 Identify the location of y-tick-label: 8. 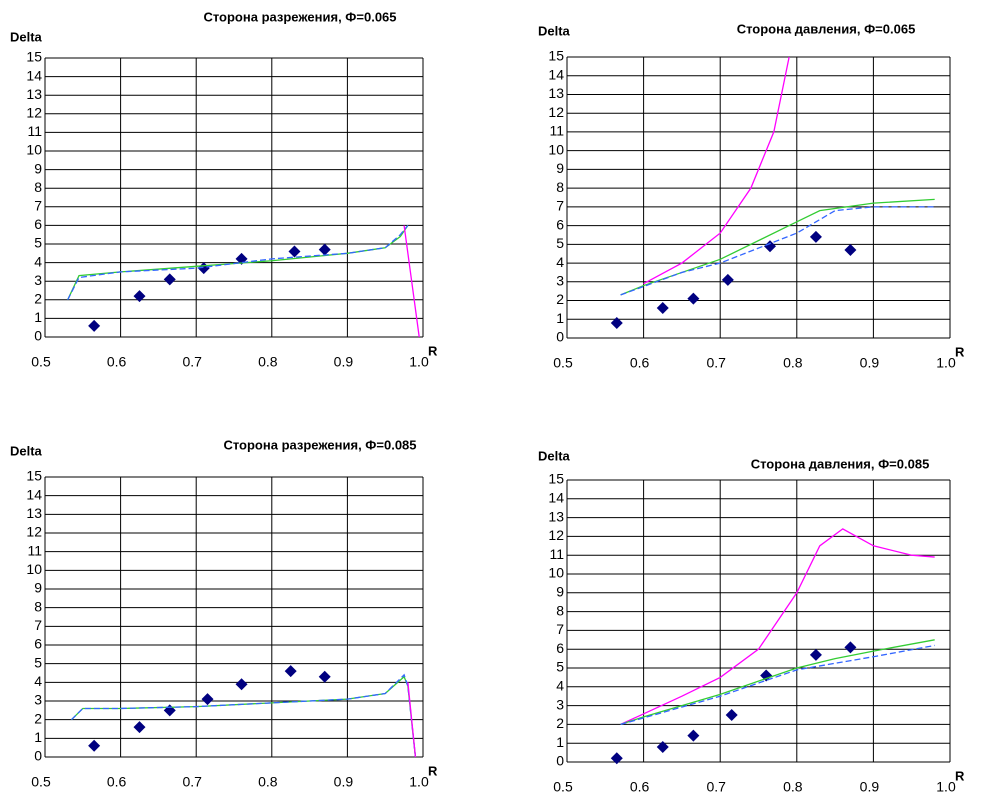
(38, 187).